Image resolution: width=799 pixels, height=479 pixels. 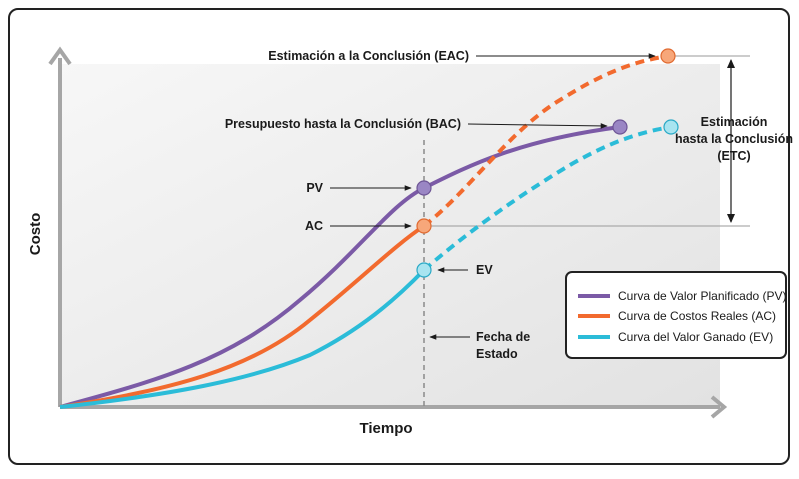 I want to click on ac-curve-forecast, so click(x=545, y=141).